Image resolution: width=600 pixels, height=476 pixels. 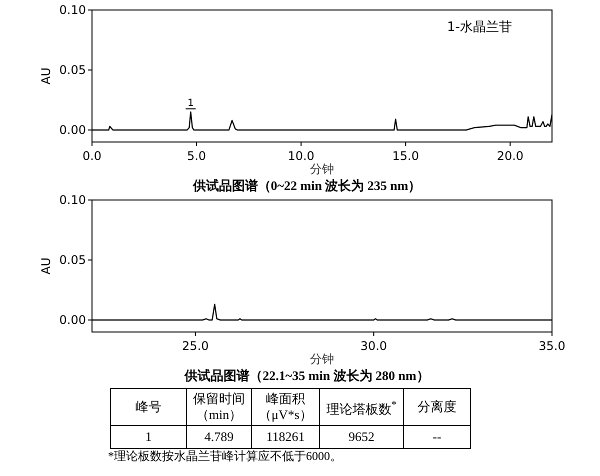 I want to click on text: 1, so click(x=148, y=437).